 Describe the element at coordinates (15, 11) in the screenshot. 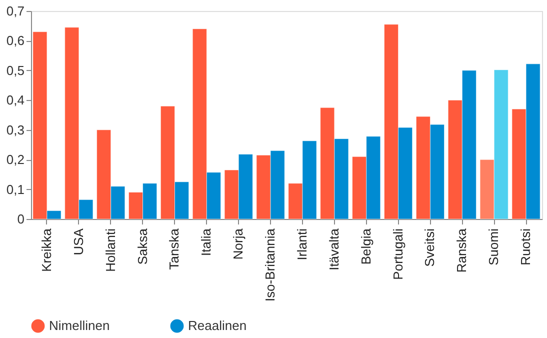

I see `y-tick-label: 0,7` at that location.